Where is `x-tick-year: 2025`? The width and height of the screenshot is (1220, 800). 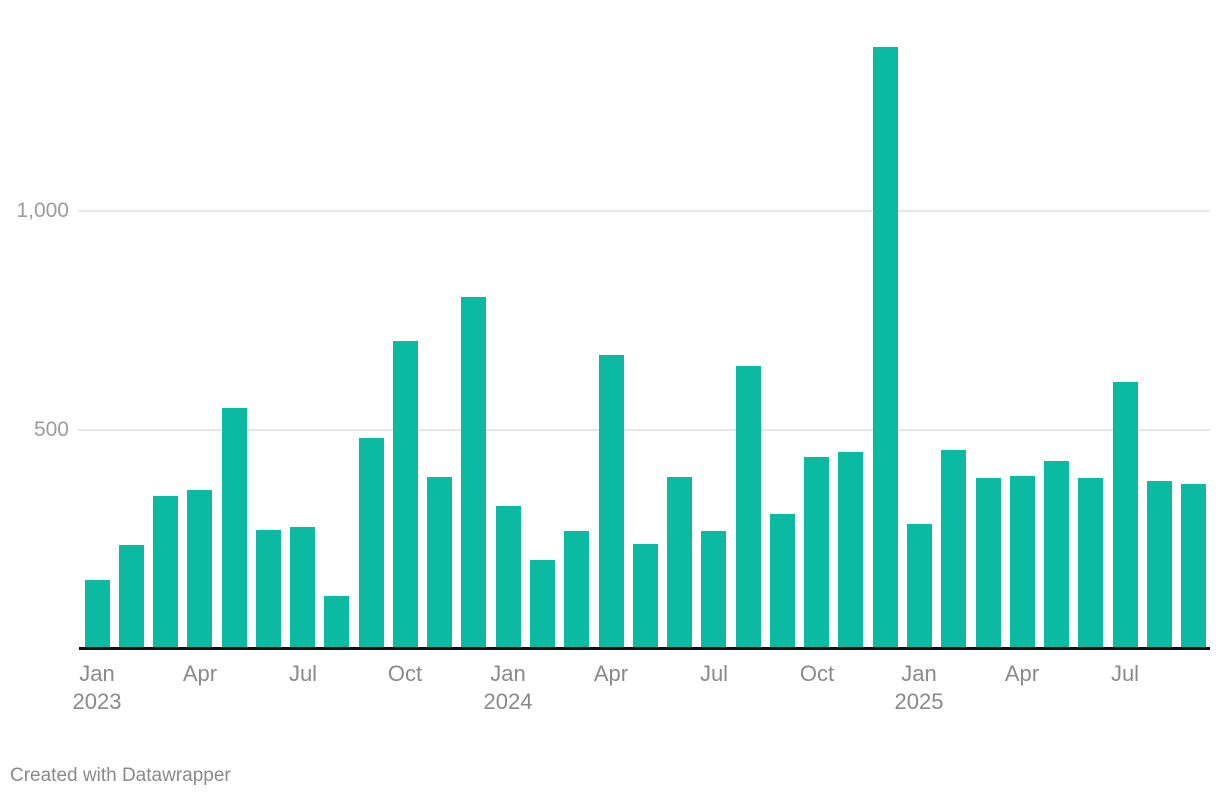 x-tick-year: 2025 is located at coordinates (919, 701).